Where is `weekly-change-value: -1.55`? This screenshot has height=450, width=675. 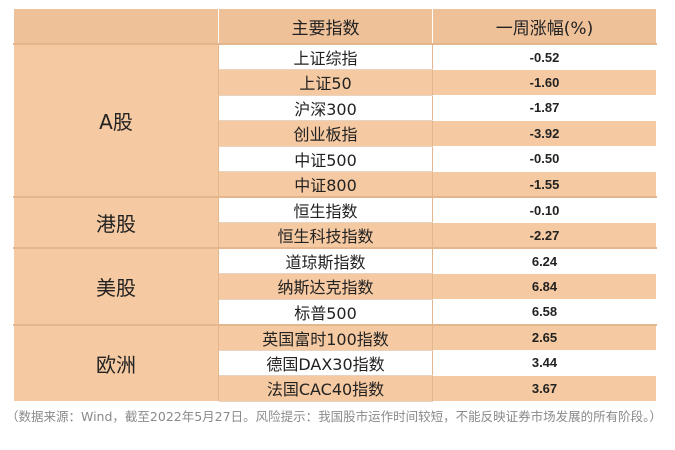
weekly-change-value: -1.55 is located at coordinates (544, 184).